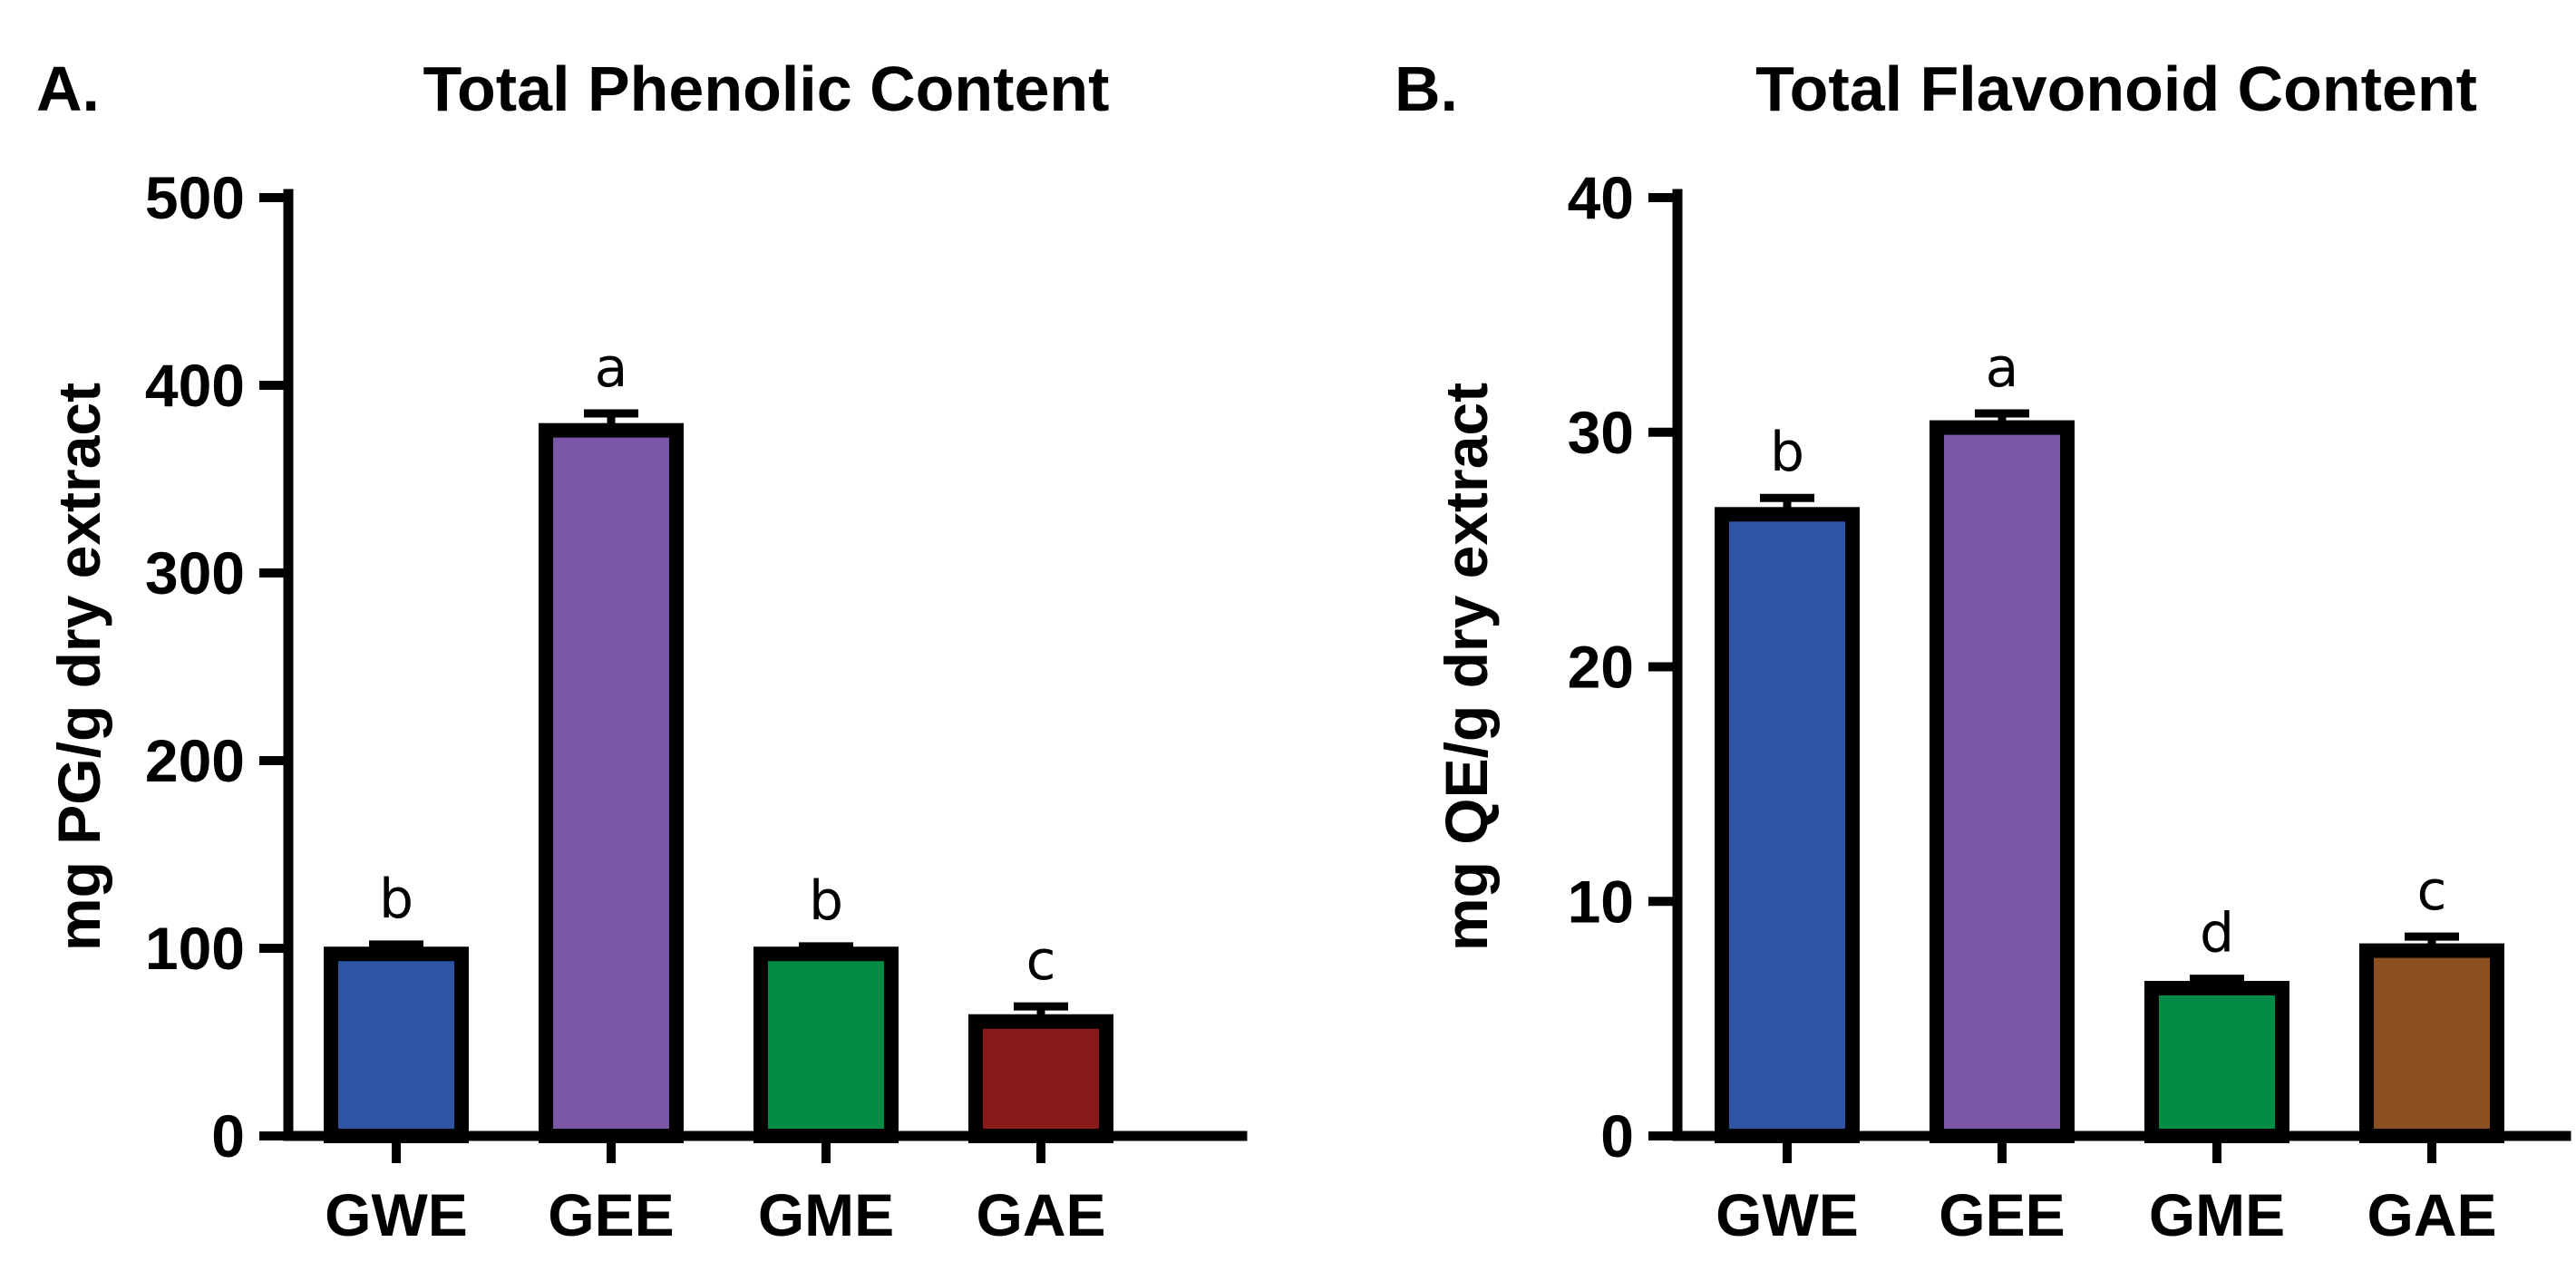  I want to click on significance-letter: d, so click(2217, 934).